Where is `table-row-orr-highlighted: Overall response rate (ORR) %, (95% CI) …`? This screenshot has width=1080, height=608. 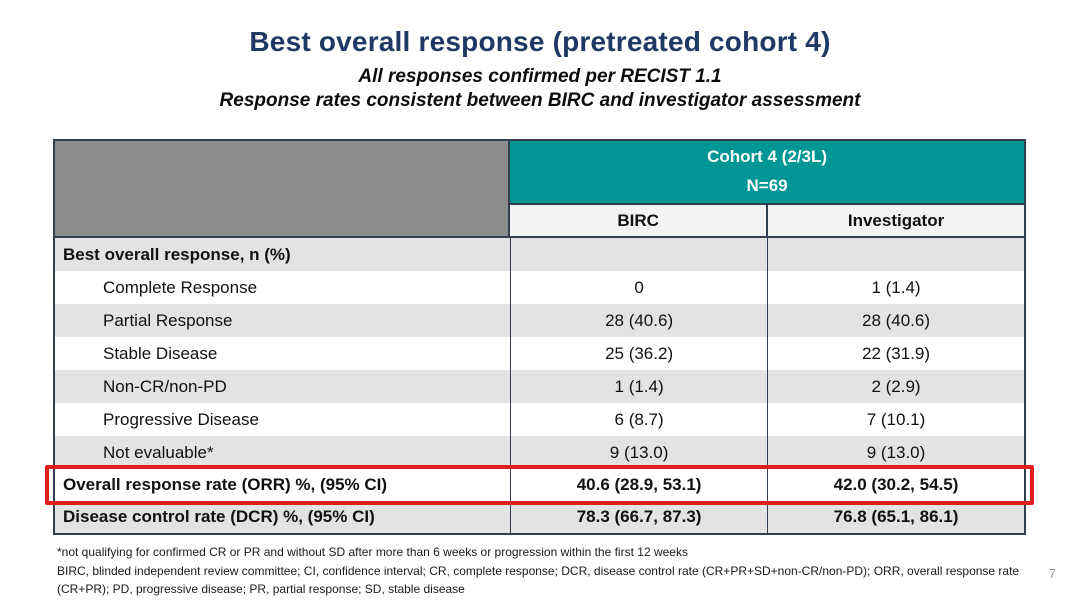 table-row-orr-highlighted: Overall response rate (ORR) %, (95% CI) … is located at coordinates (539, 485).